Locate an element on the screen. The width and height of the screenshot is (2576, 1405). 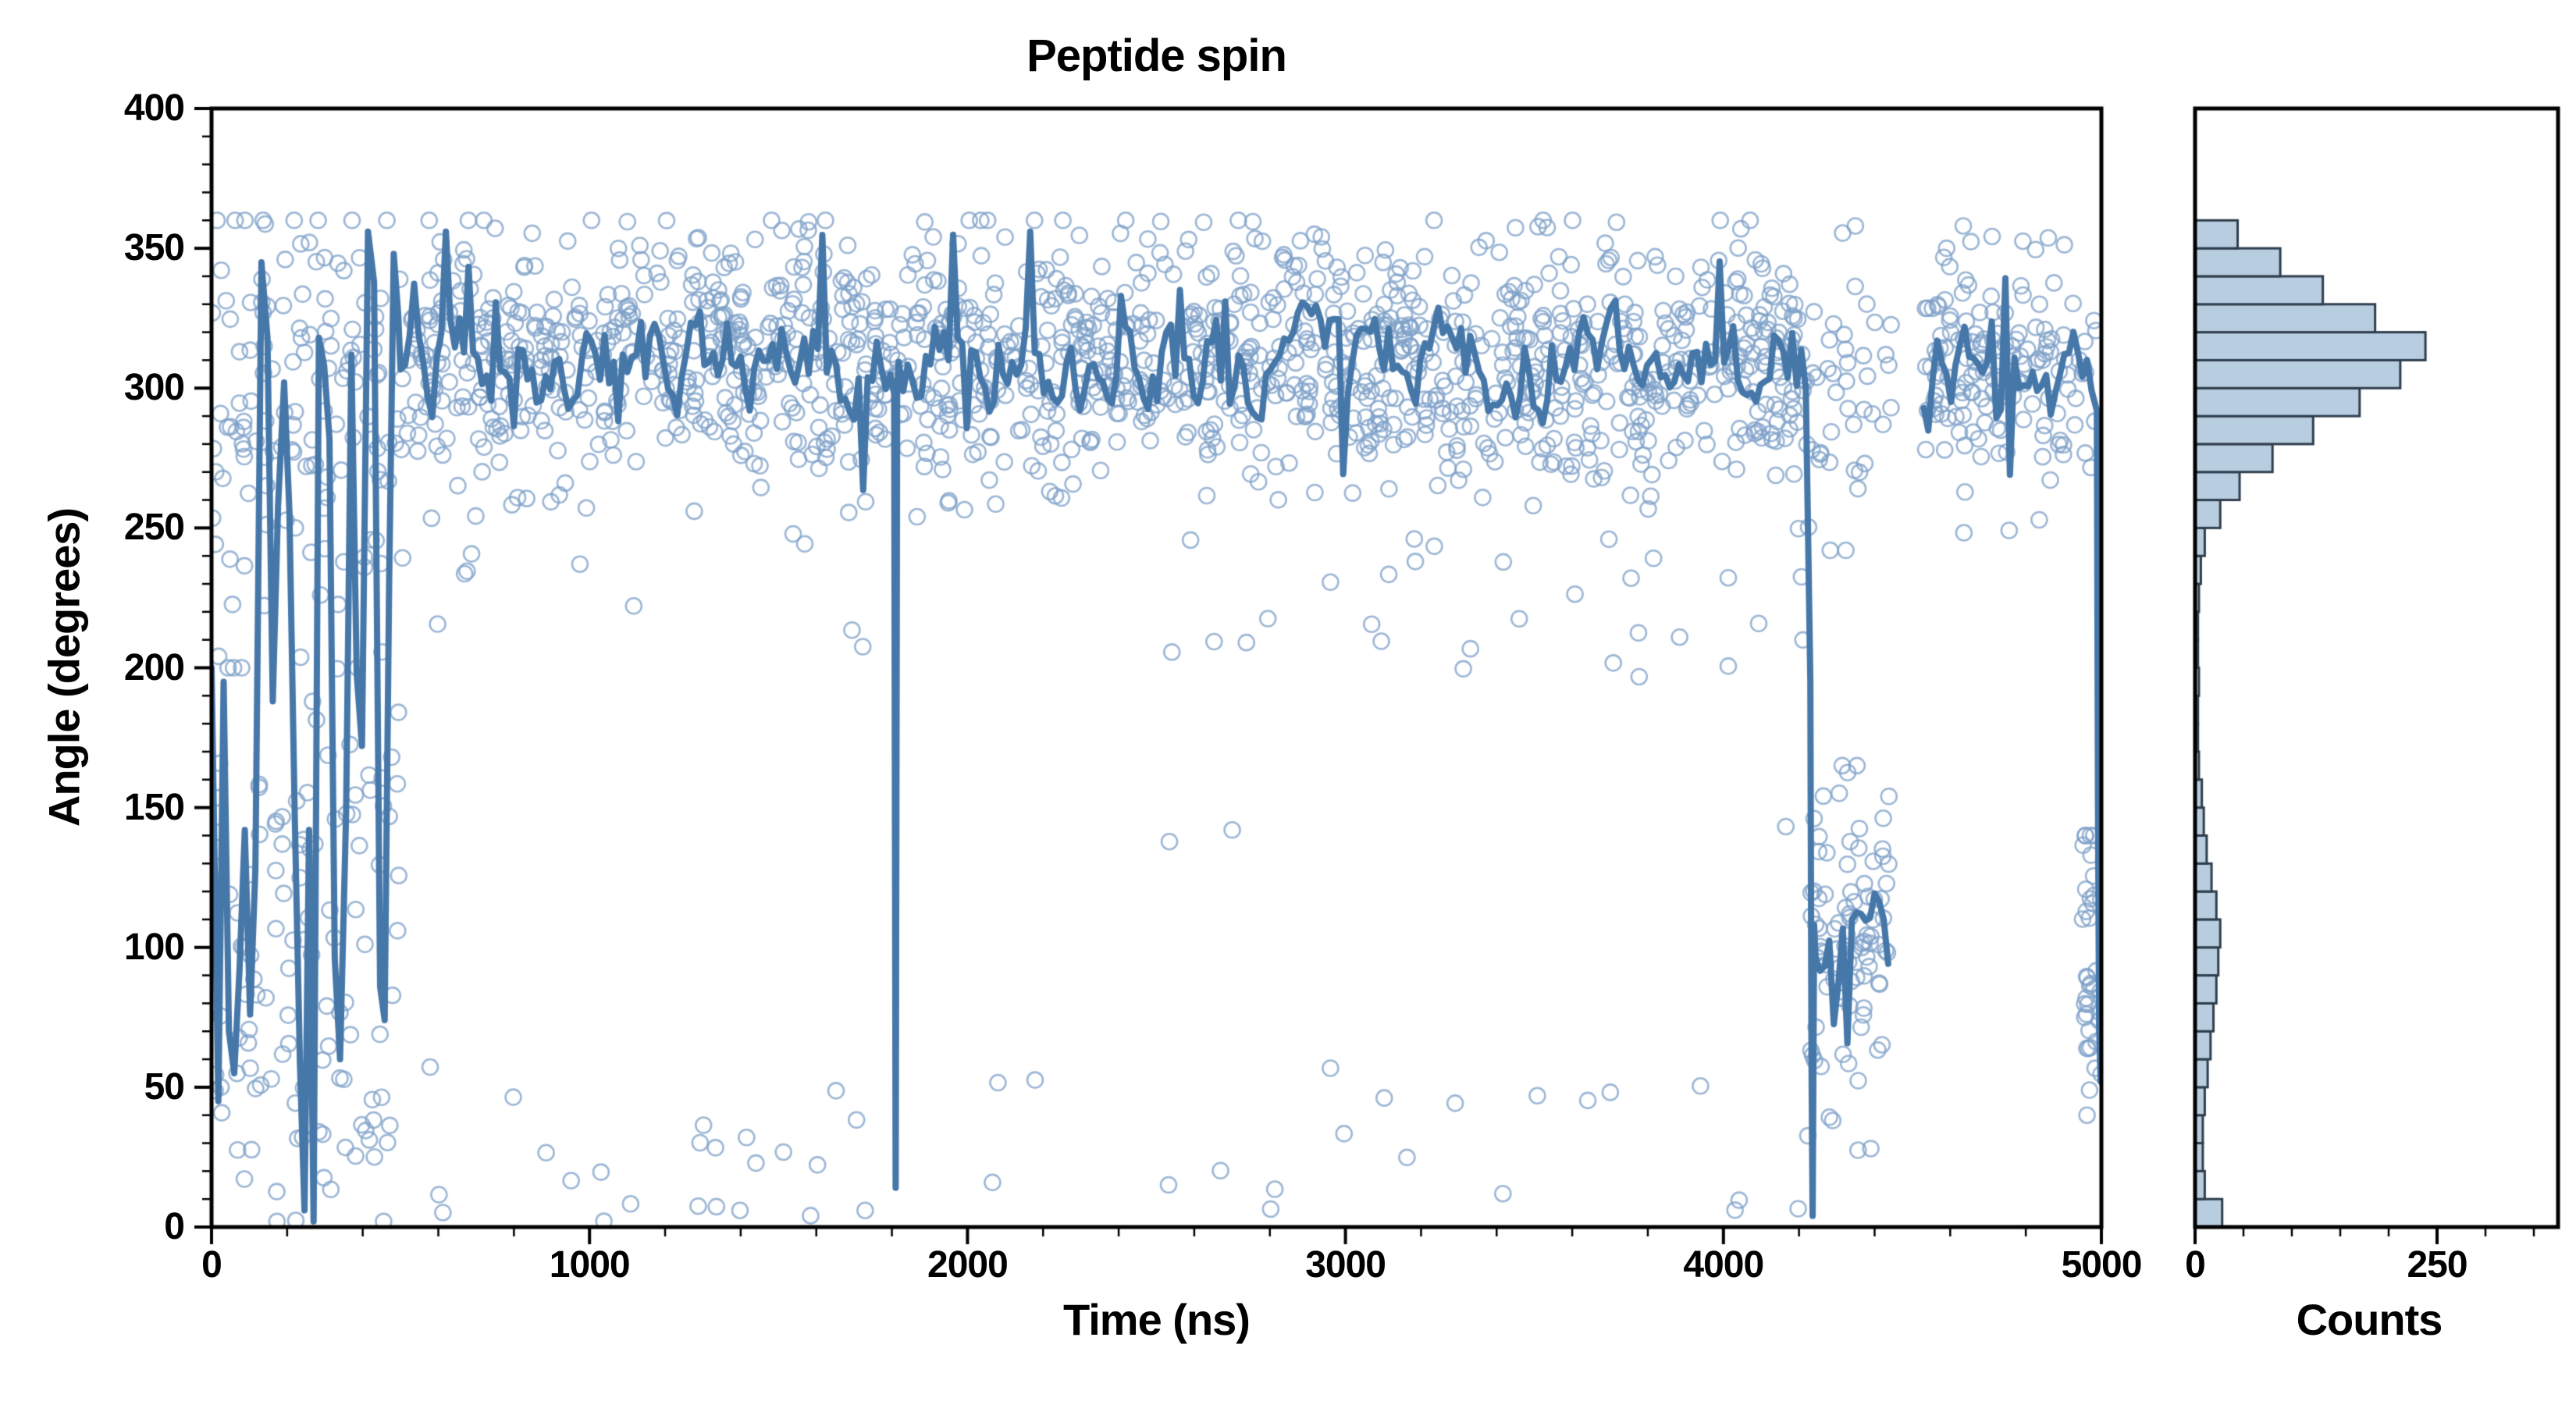
y-tick-label: 0 is located at coordinates (174, 1226).